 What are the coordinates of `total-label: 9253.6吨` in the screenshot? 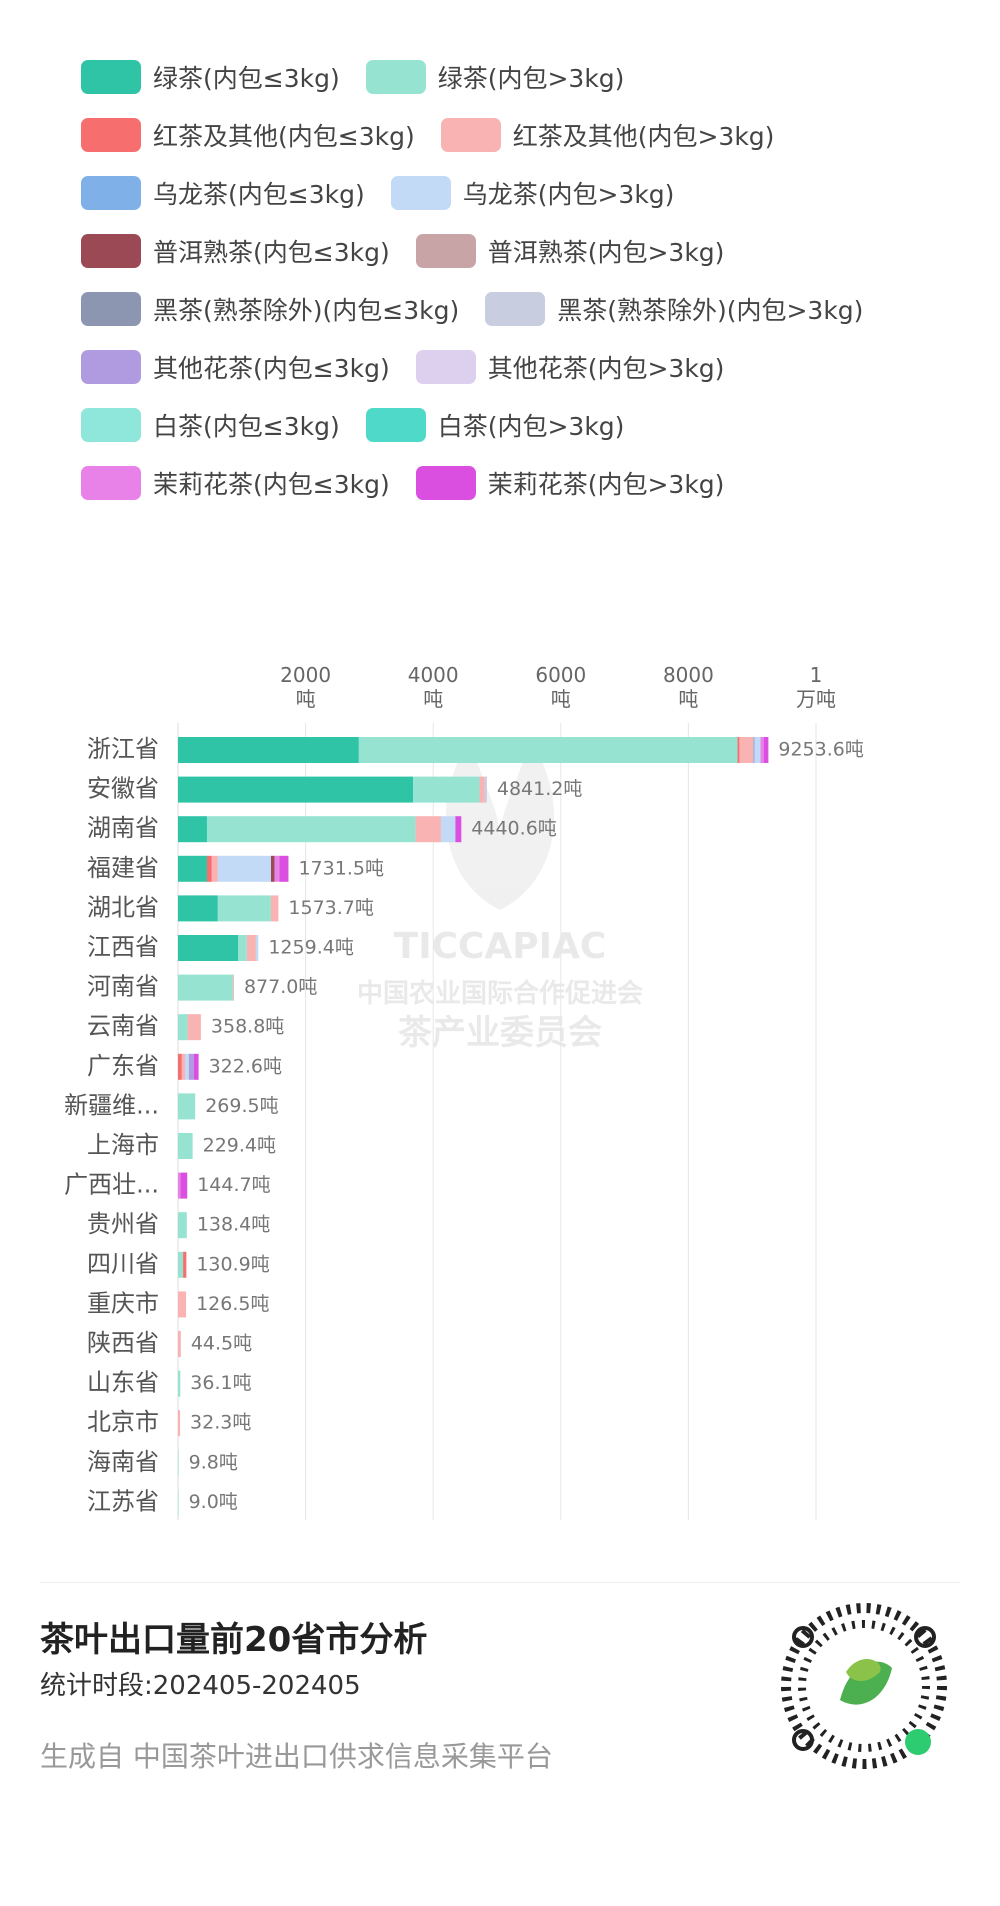 It's located at (820, 750).